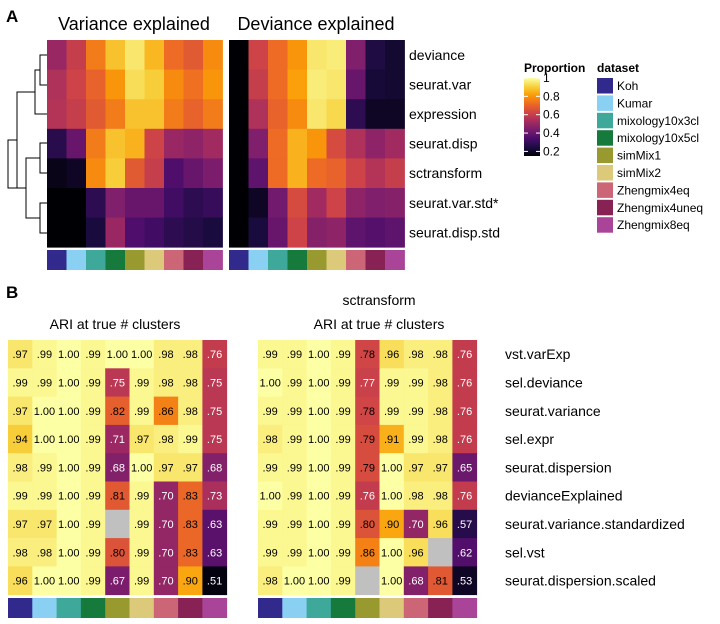  What do you see at coordinates (378, 300) in the screenshot?
I see `heatmap-b2-subtitle: sctransform` at bounding box center [378, 300].